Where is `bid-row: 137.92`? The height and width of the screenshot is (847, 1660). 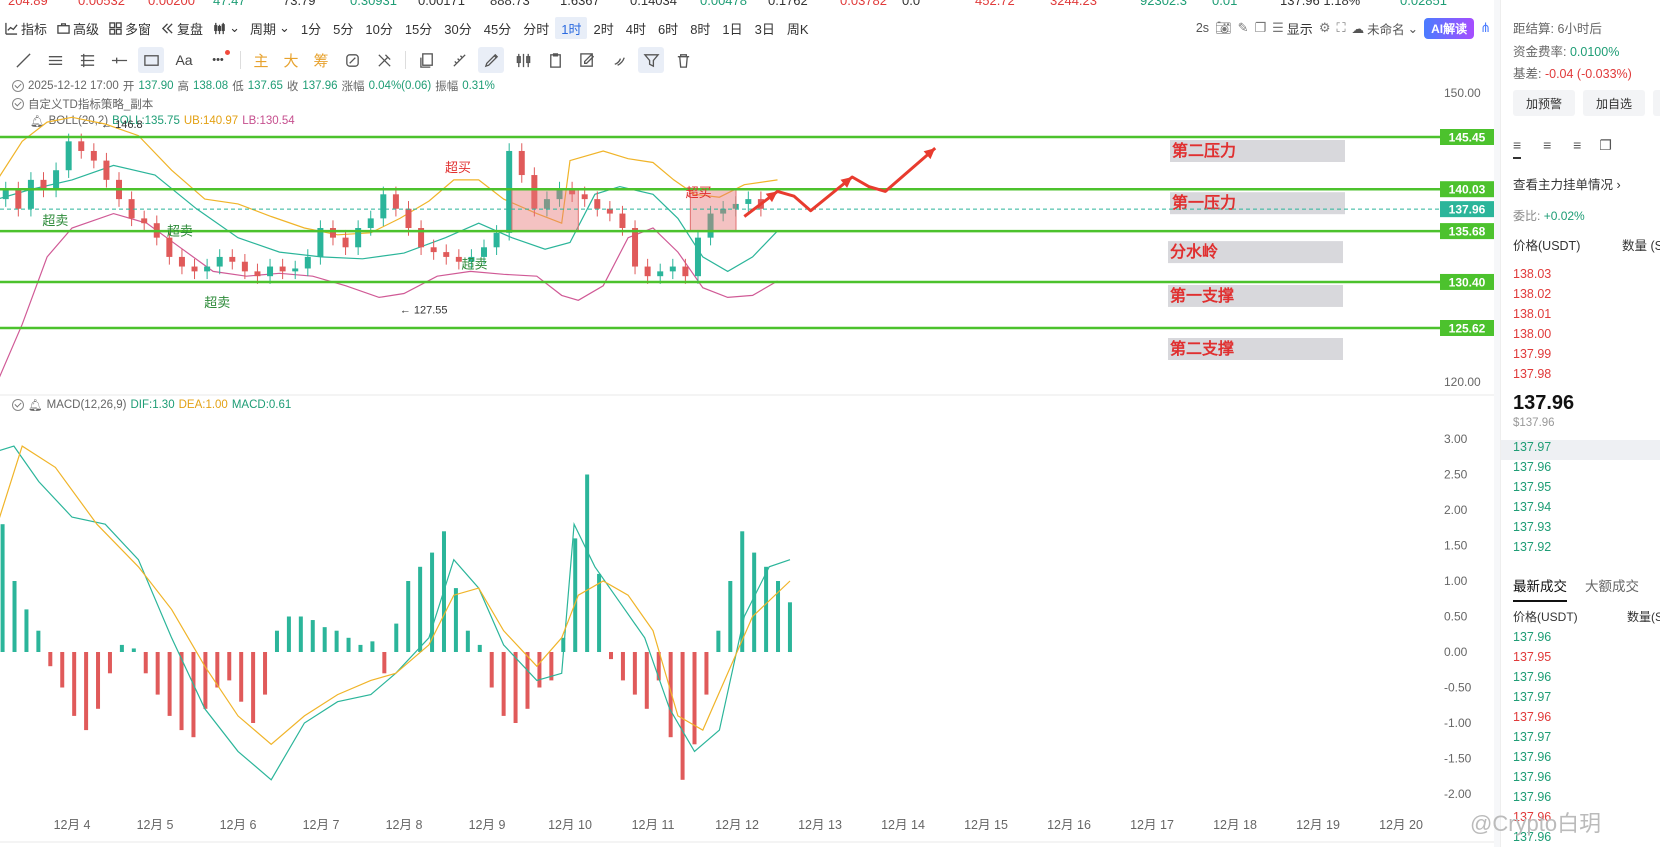 bid-row: 137.92 is located at coordinates (1586, 550).